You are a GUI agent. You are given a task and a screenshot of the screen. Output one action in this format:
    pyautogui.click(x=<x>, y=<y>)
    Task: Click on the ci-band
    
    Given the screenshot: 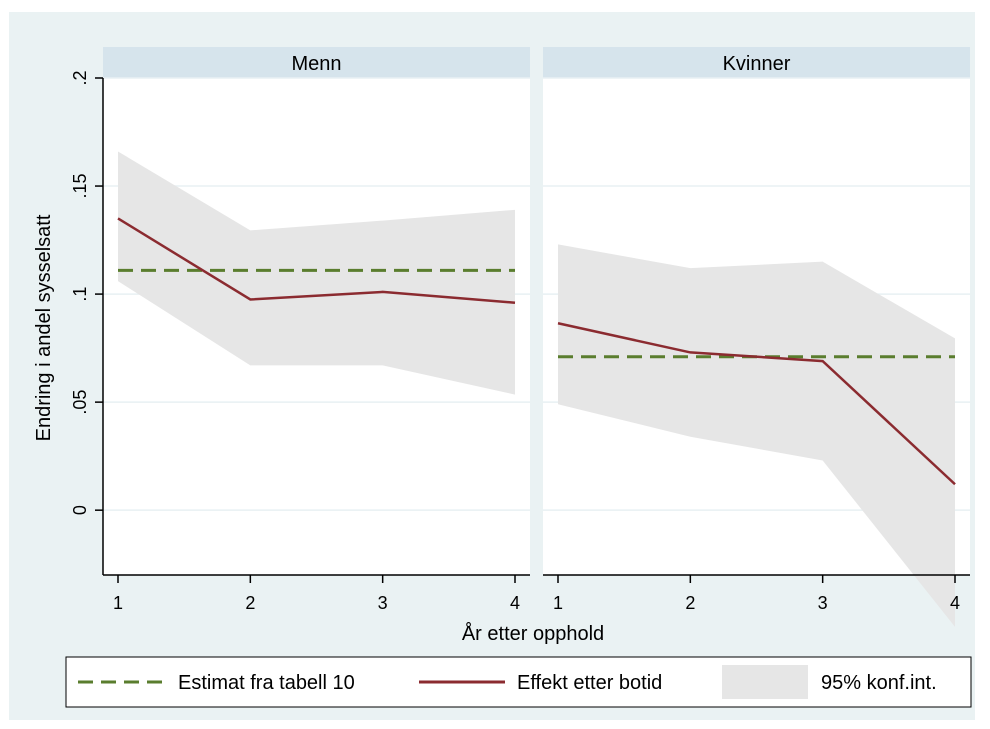 What is the action you would take?
    pyautogui.click(x=316, y=273)
    